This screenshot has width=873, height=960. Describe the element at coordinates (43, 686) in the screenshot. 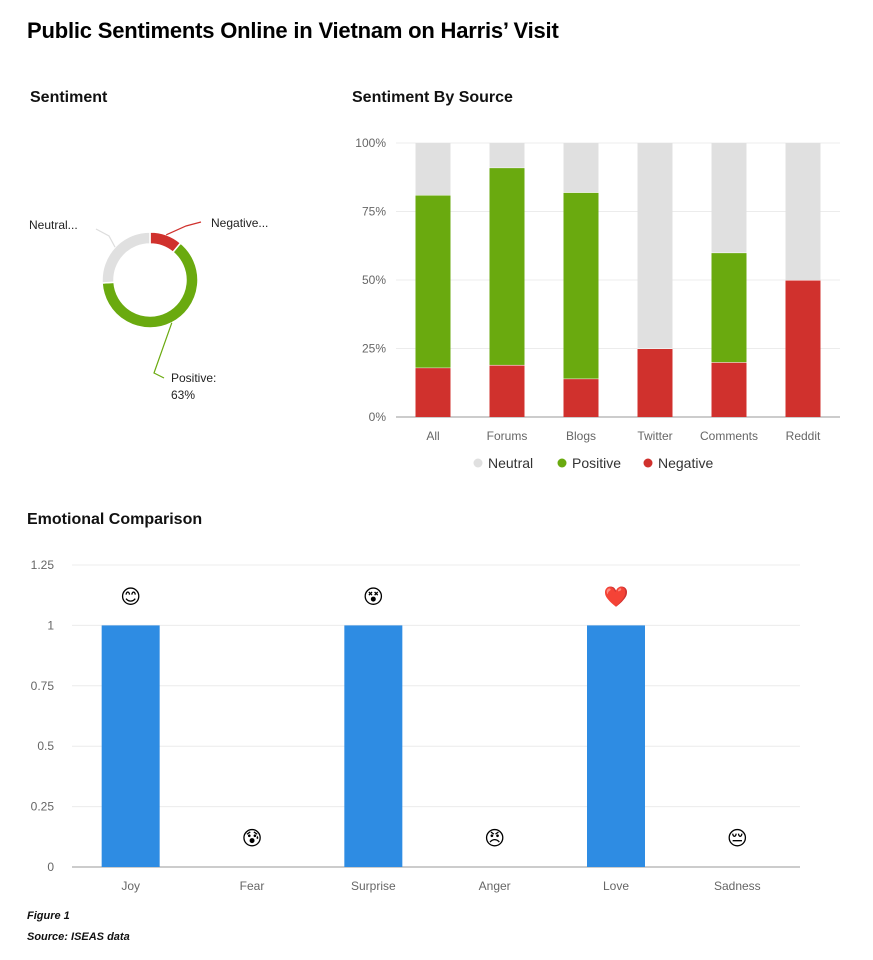

I see `emotion-y-tick-label: 0.75` at that location.